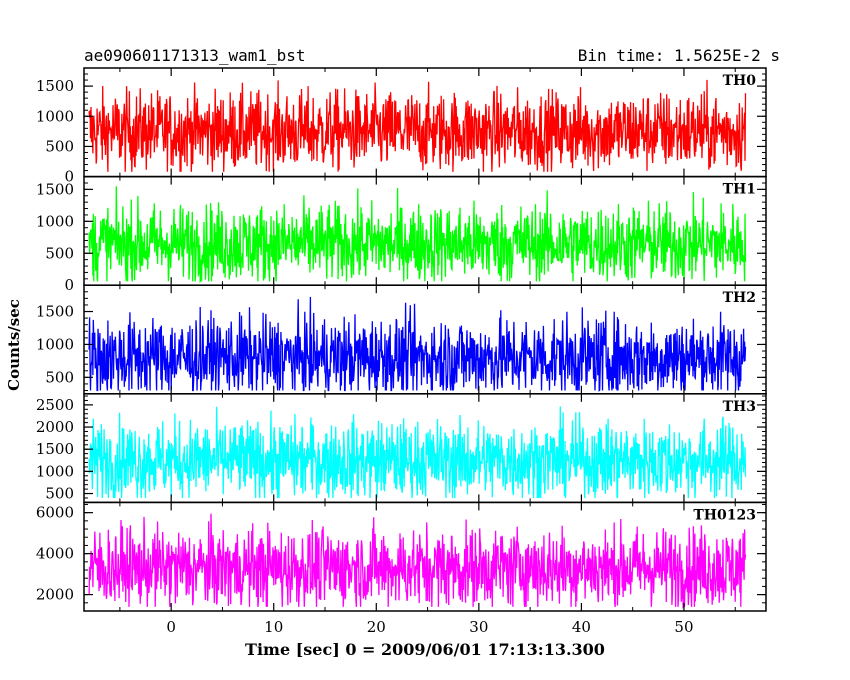 This screenshot has width=850, height=680. What do you see at coordinates (171, 627) in the screenshot?
I see `x-tick-label: 0` at bounding box center [171, 627].